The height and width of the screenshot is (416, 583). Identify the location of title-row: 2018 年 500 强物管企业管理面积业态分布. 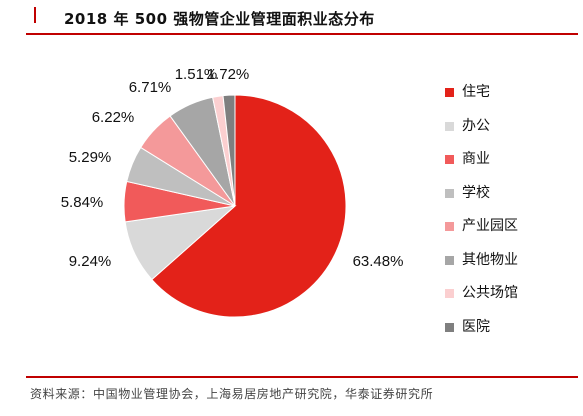
(291, 15).